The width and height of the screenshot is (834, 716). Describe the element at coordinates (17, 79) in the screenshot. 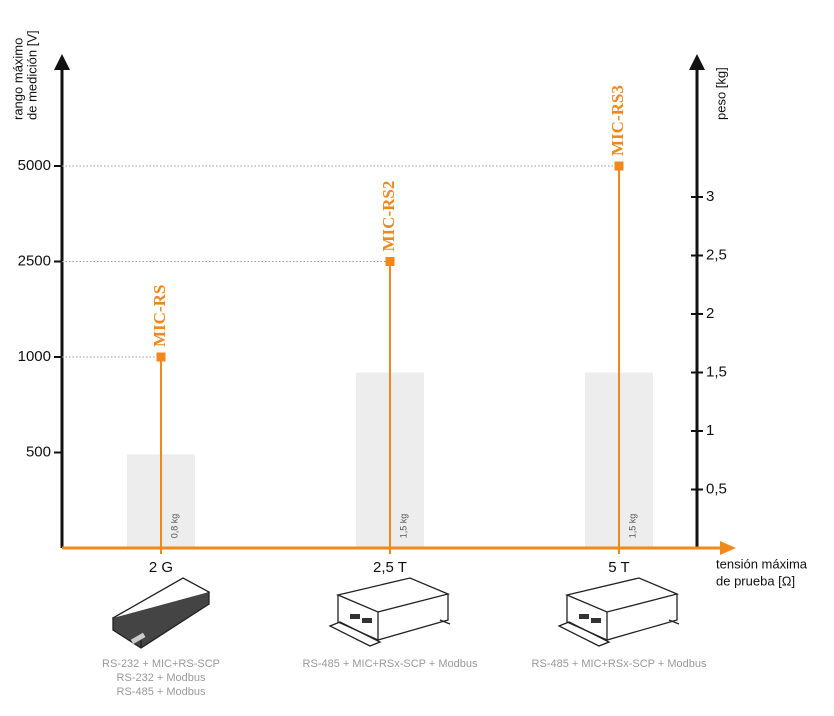

I see `y-axis-title: rango máximo` at that location.